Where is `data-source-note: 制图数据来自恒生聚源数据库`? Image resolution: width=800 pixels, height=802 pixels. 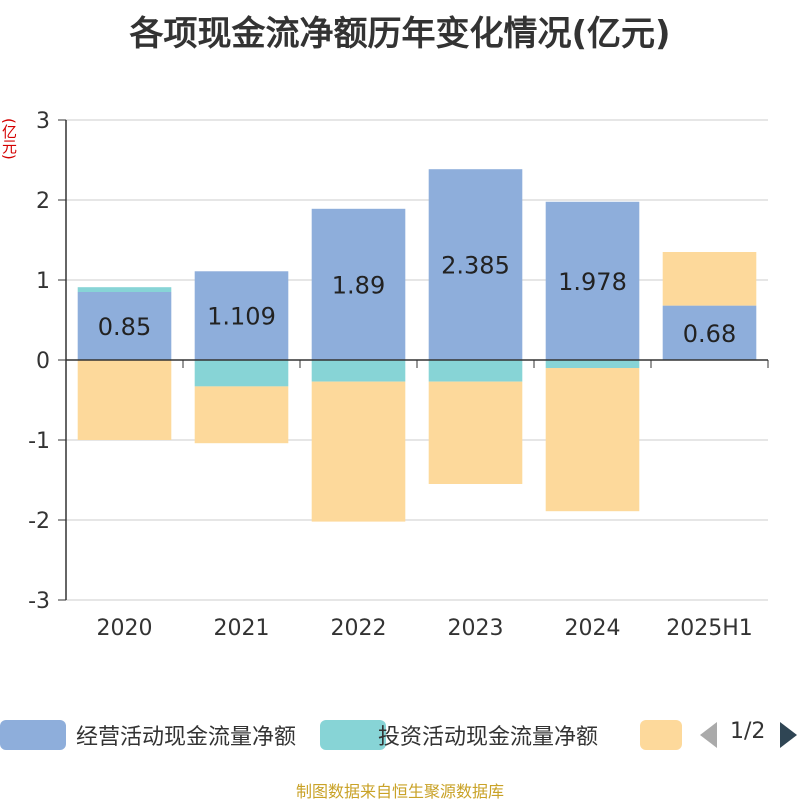 data-source-note: 制图数据来自恒生聚源数据库 is located at coordinates (399, 791).